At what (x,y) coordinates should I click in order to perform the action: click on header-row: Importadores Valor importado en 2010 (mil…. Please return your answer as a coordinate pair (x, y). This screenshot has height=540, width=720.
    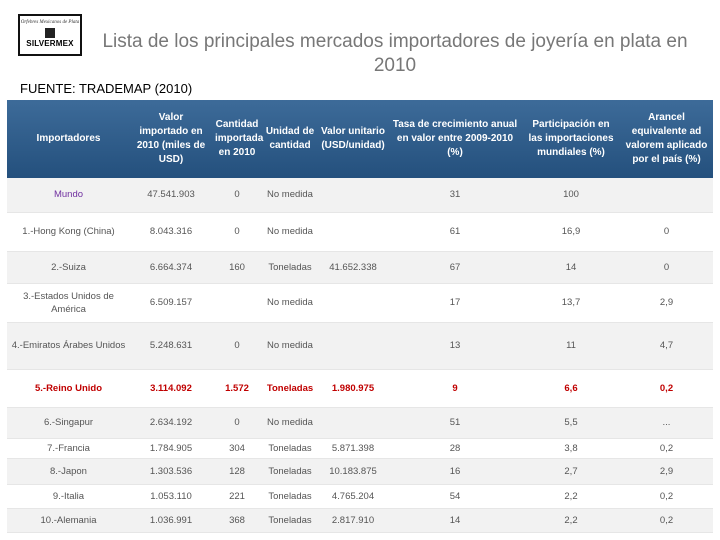
    Looking at the image, I should click on (360, 139).